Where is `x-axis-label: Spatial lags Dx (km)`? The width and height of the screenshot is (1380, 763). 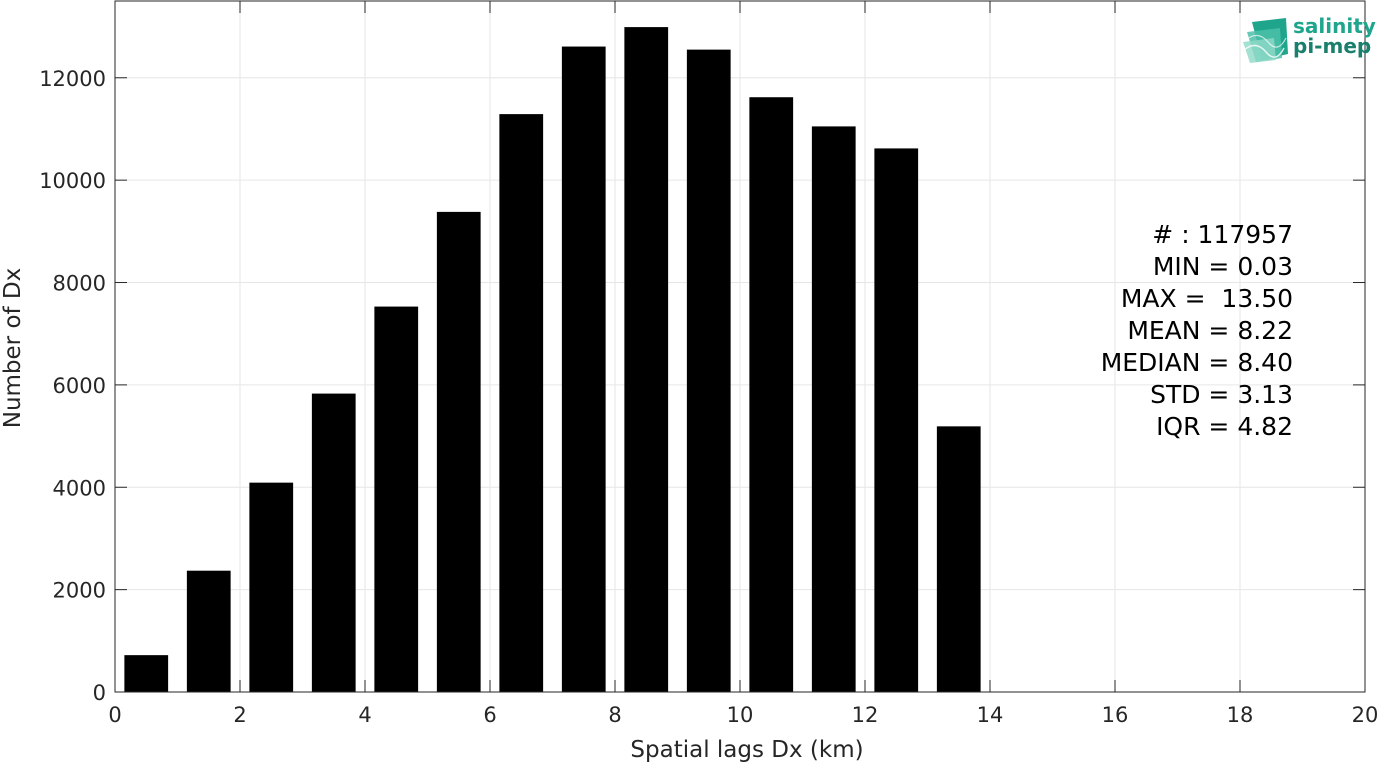
x-axis-label: Spatial lags Dx (km) is located at coordinates (746, 750).